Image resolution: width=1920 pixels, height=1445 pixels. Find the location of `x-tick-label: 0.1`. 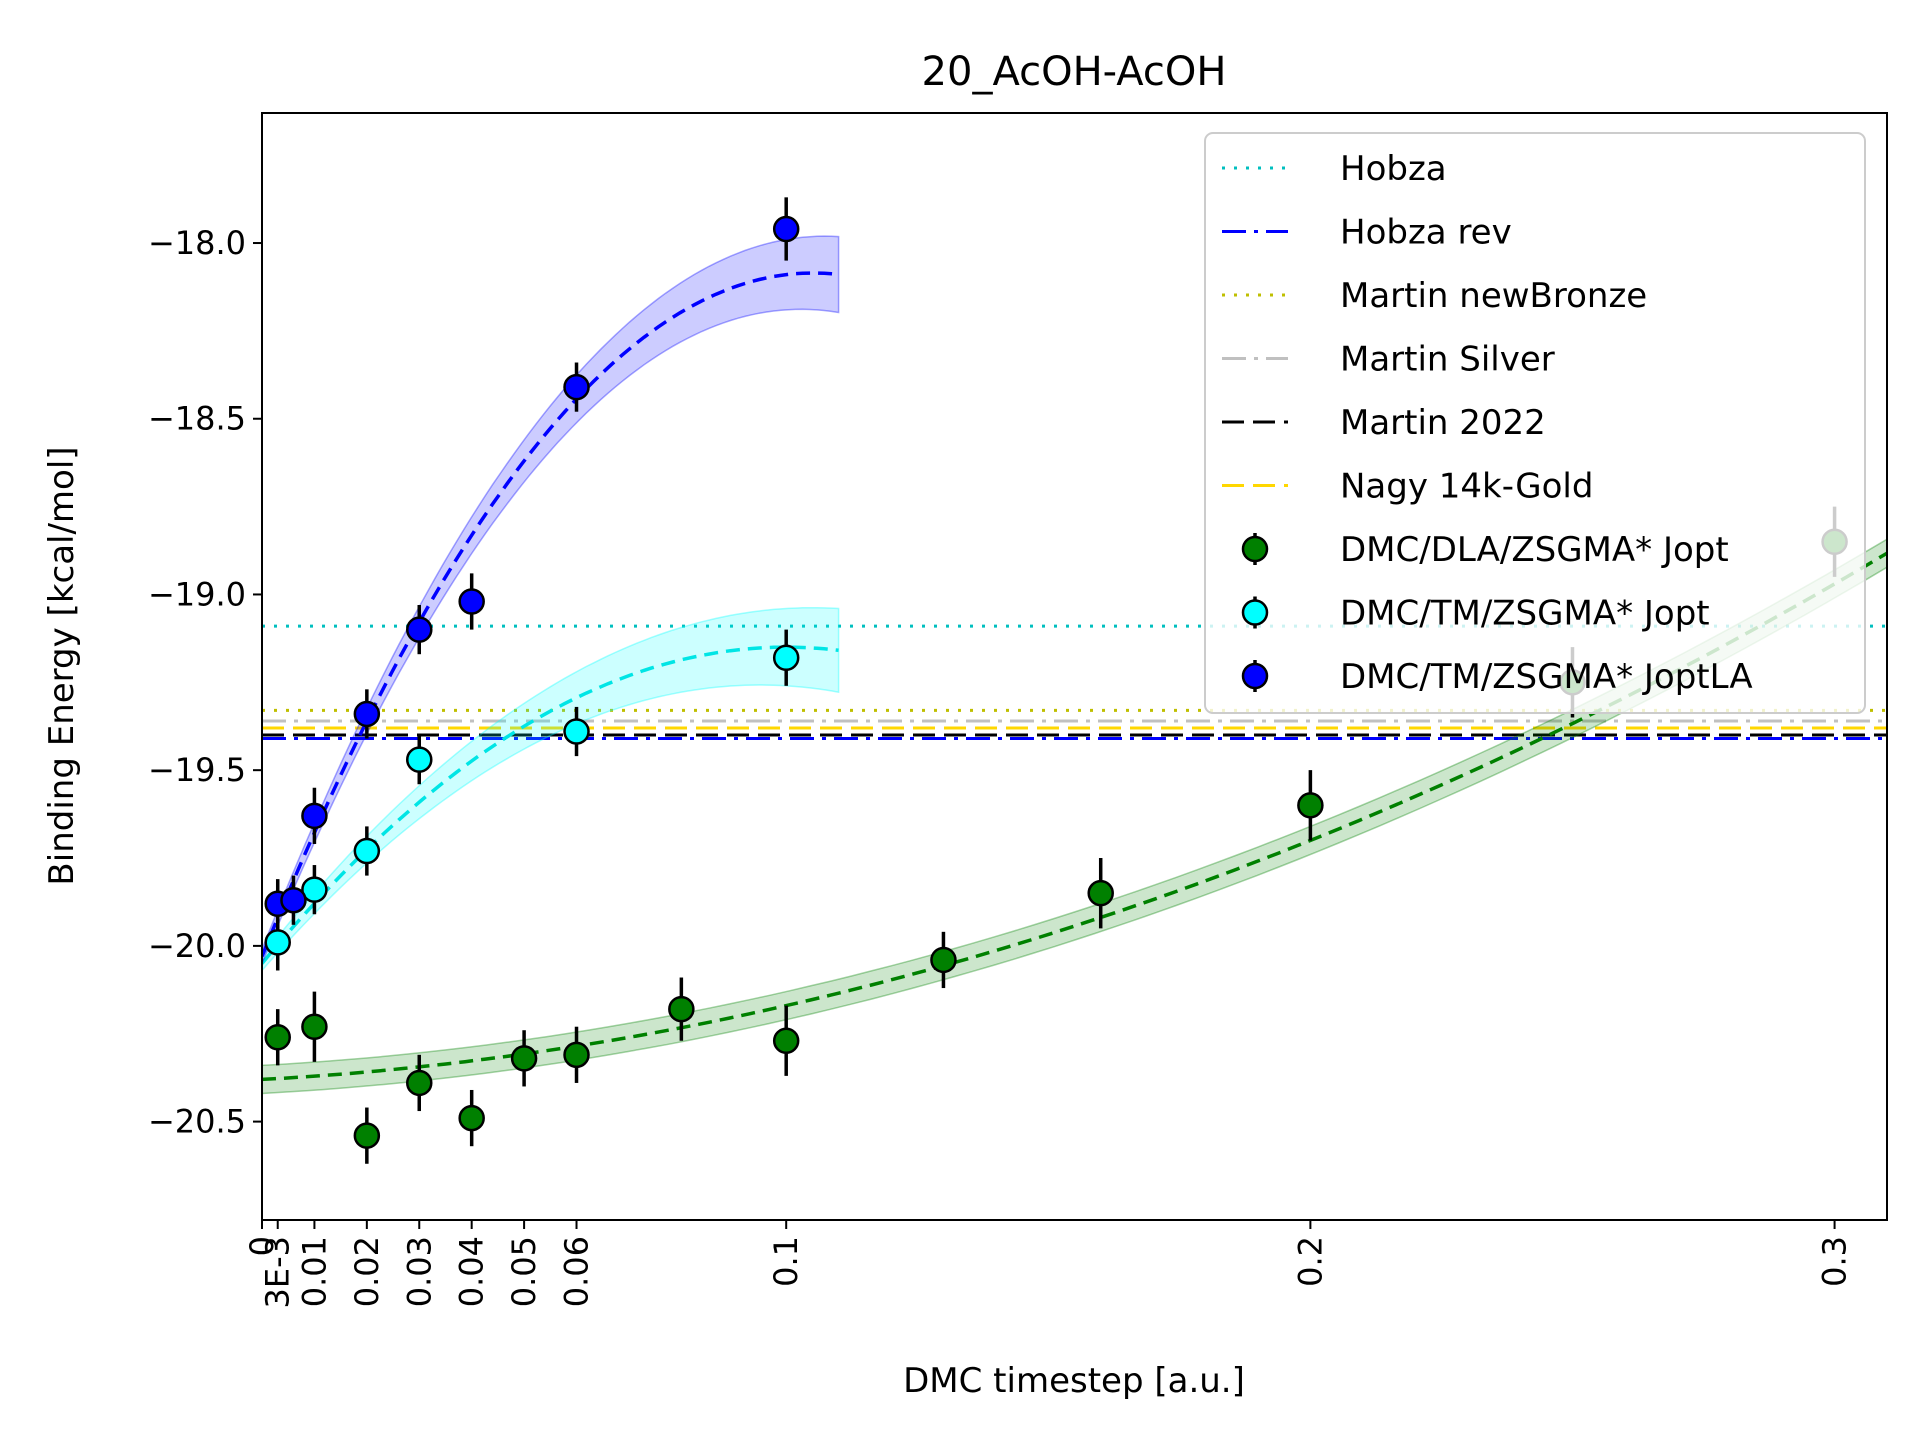

x-tick-label: 0.1 is located at coordinates (786, 1261).